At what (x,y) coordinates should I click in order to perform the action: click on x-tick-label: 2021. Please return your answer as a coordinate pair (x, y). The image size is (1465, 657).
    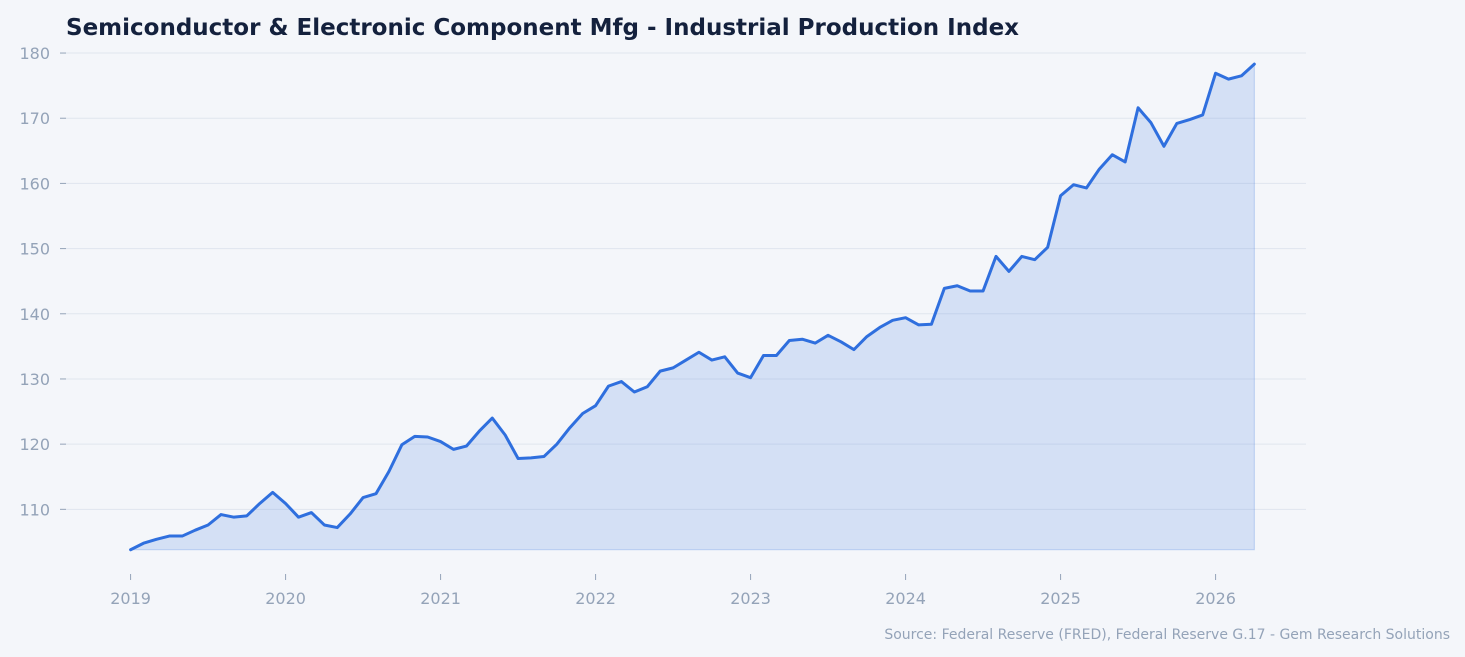
    Looking at the image, I should click on (440, 598).